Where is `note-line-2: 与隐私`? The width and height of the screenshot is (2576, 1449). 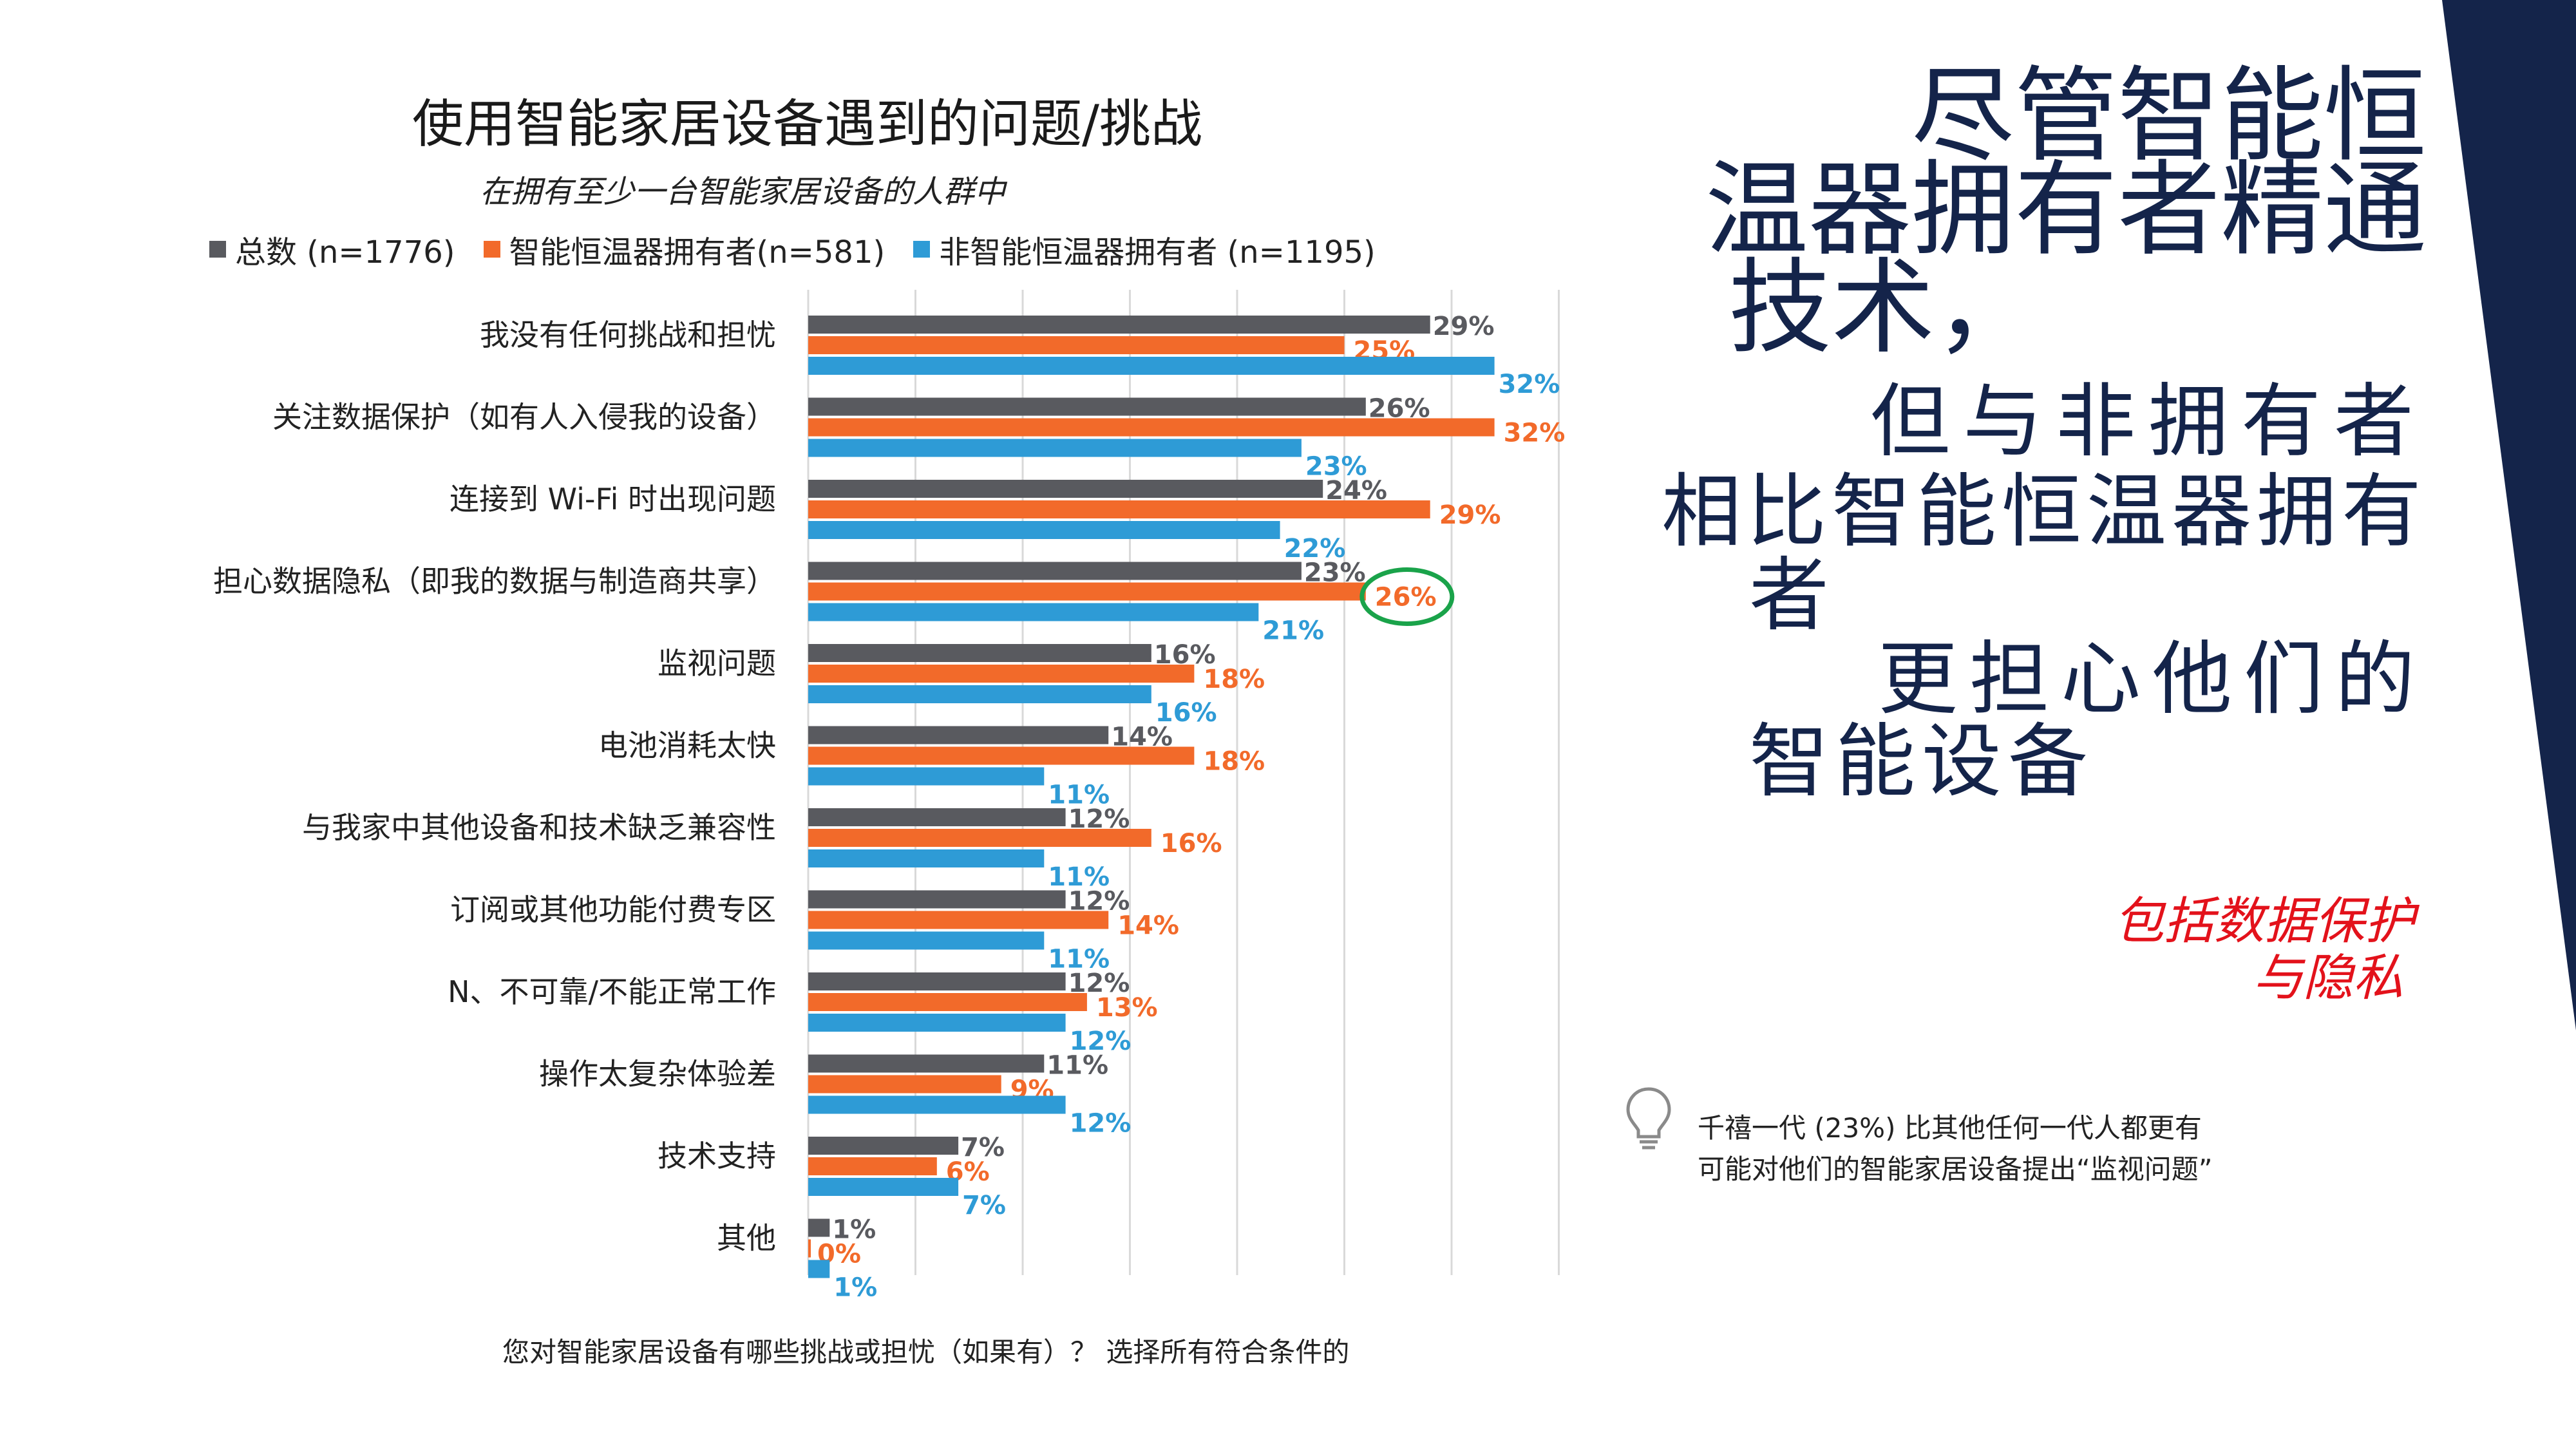 note-line-2: 与隐私 is located at coordinates (2328, 978).